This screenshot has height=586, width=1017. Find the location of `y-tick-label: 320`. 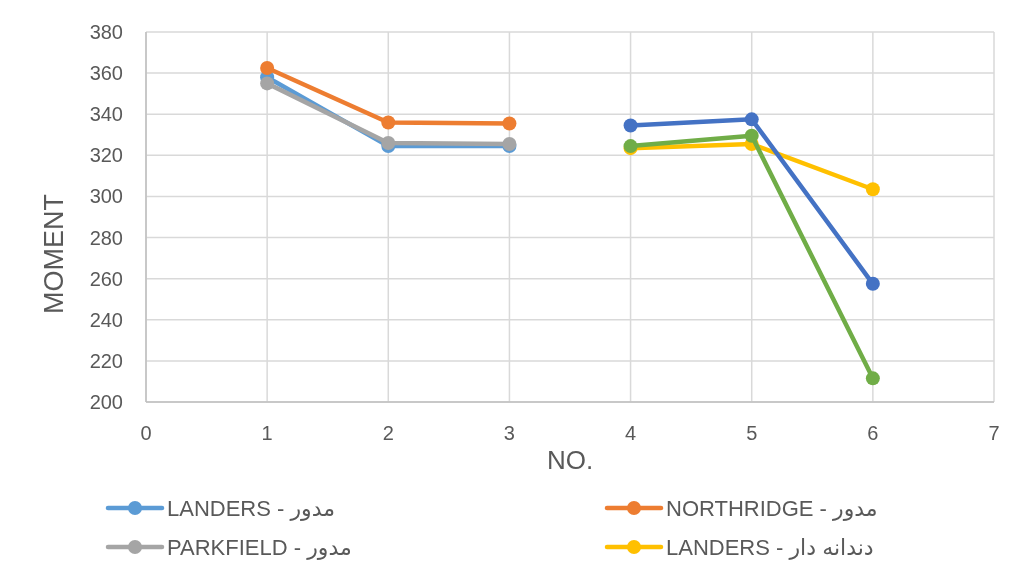

y-tick-label: 320 is located at coordinates (106, 155).